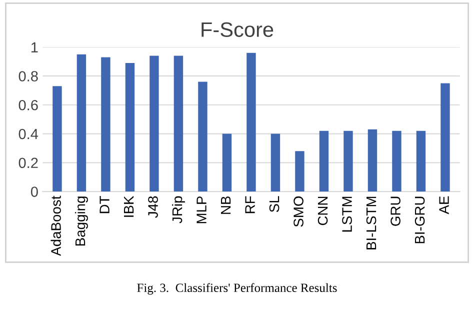  I want to click on x-tick-label: BI-GRU, so click(419, 220).